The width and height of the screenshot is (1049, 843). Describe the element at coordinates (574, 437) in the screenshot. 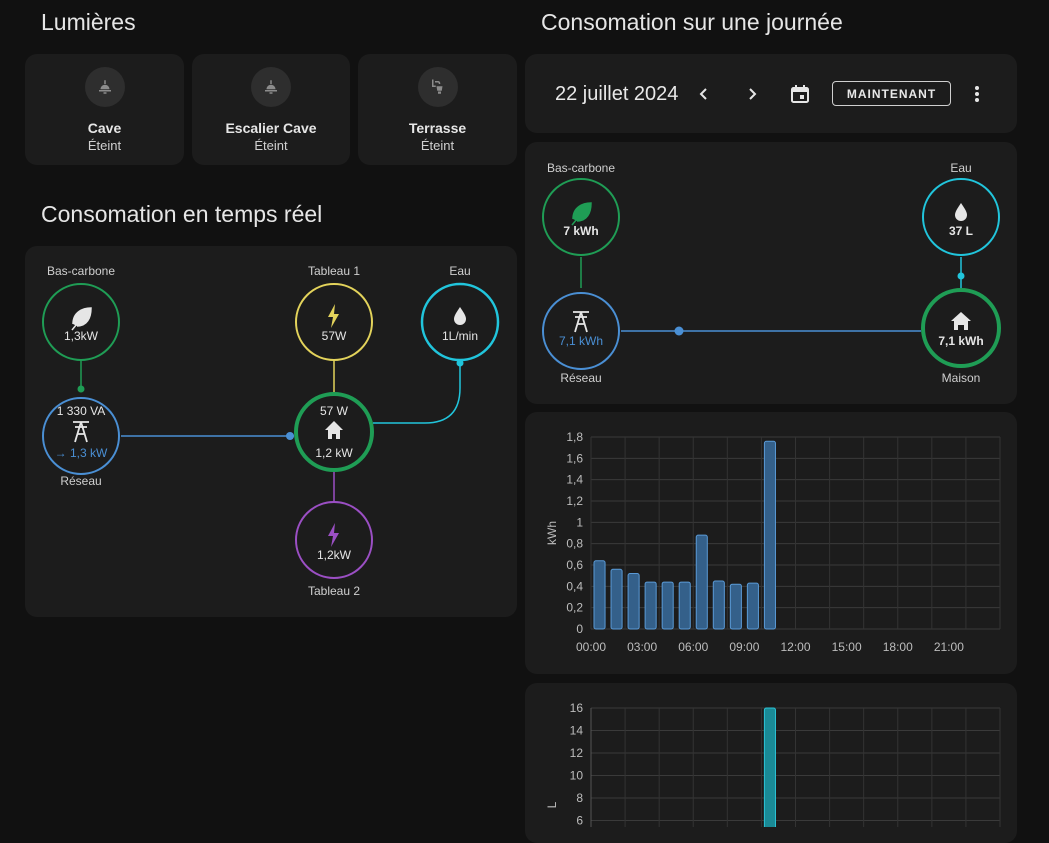

I see `y-tick-label: 1,8` at that location.